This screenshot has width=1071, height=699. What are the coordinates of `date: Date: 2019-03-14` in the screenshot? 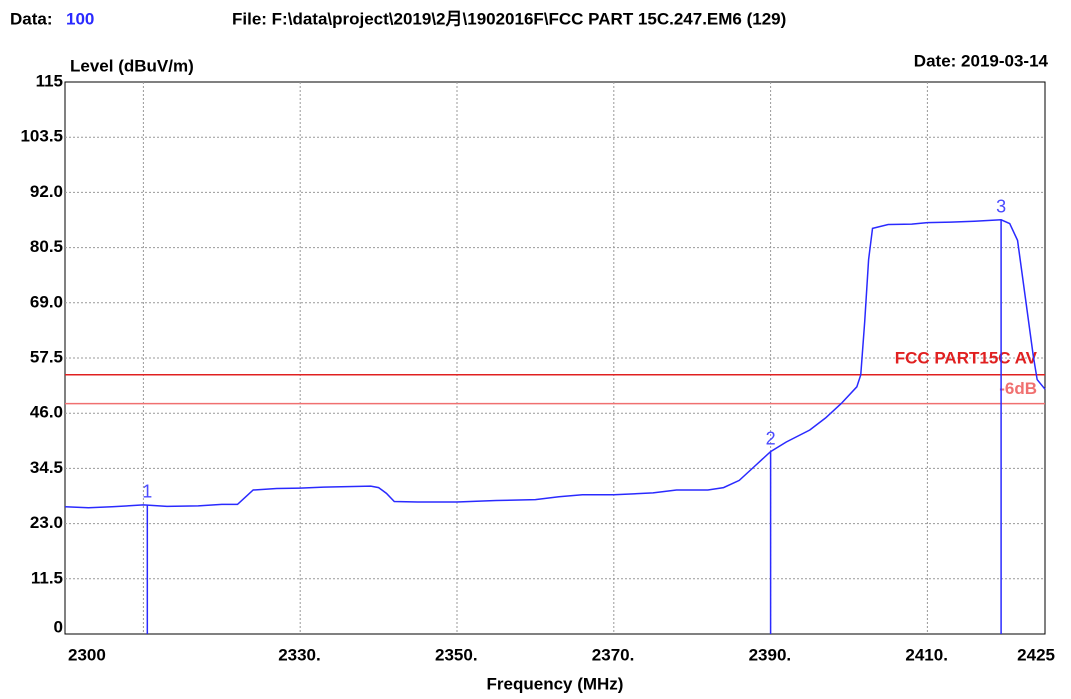 It's located at (981, 60).